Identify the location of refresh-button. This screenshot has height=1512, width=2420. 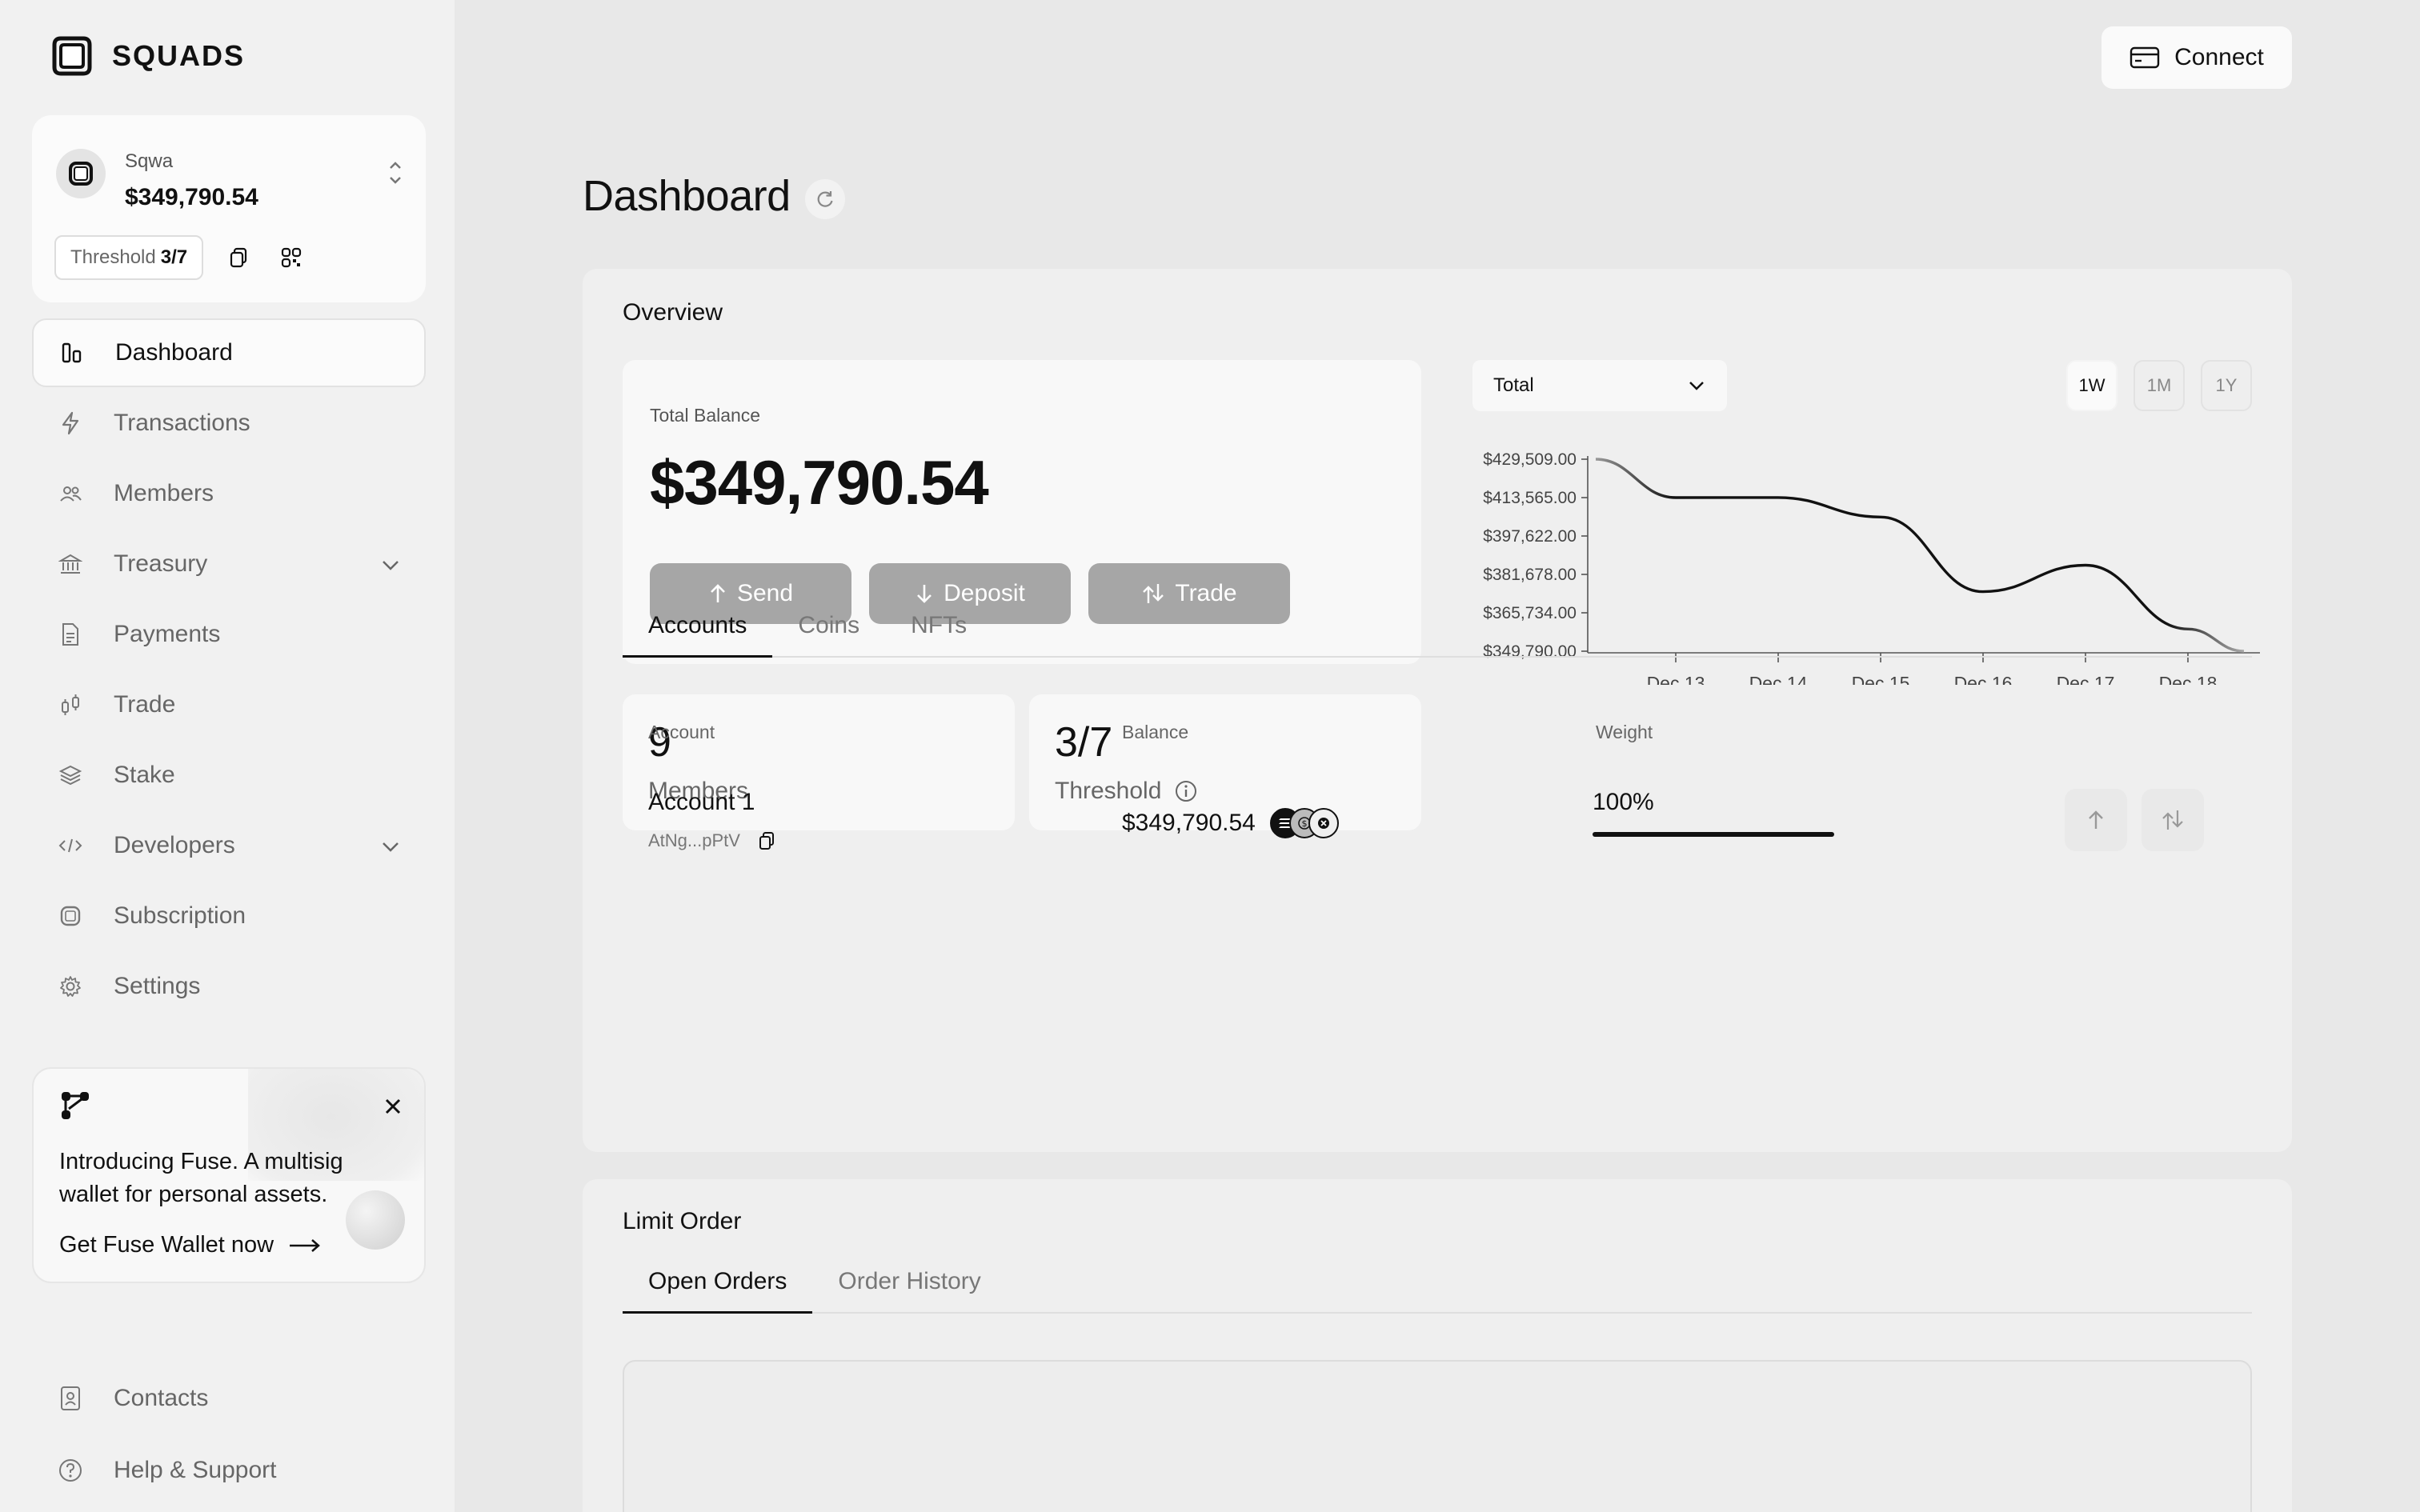
(825, 199).